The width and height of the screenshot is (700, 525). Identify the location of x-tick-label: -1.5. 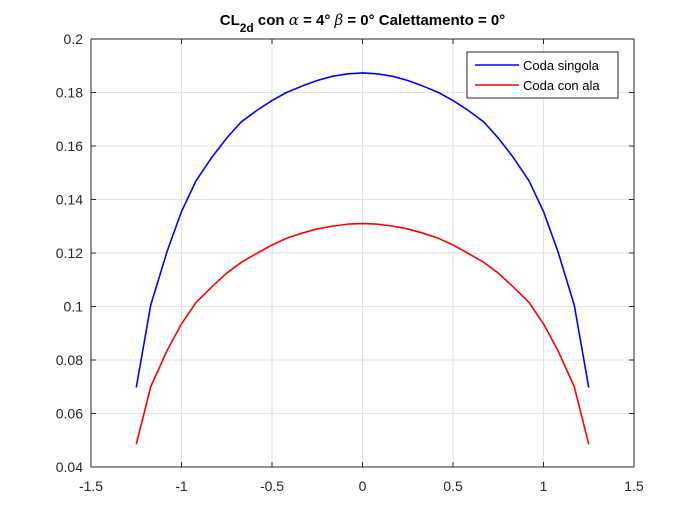
(91, 486).